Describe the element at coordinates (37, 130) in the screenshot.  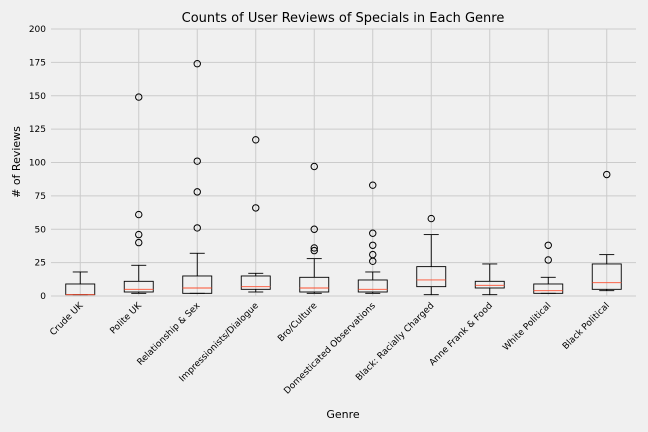
I see `y-tick-label: 125` at that location.